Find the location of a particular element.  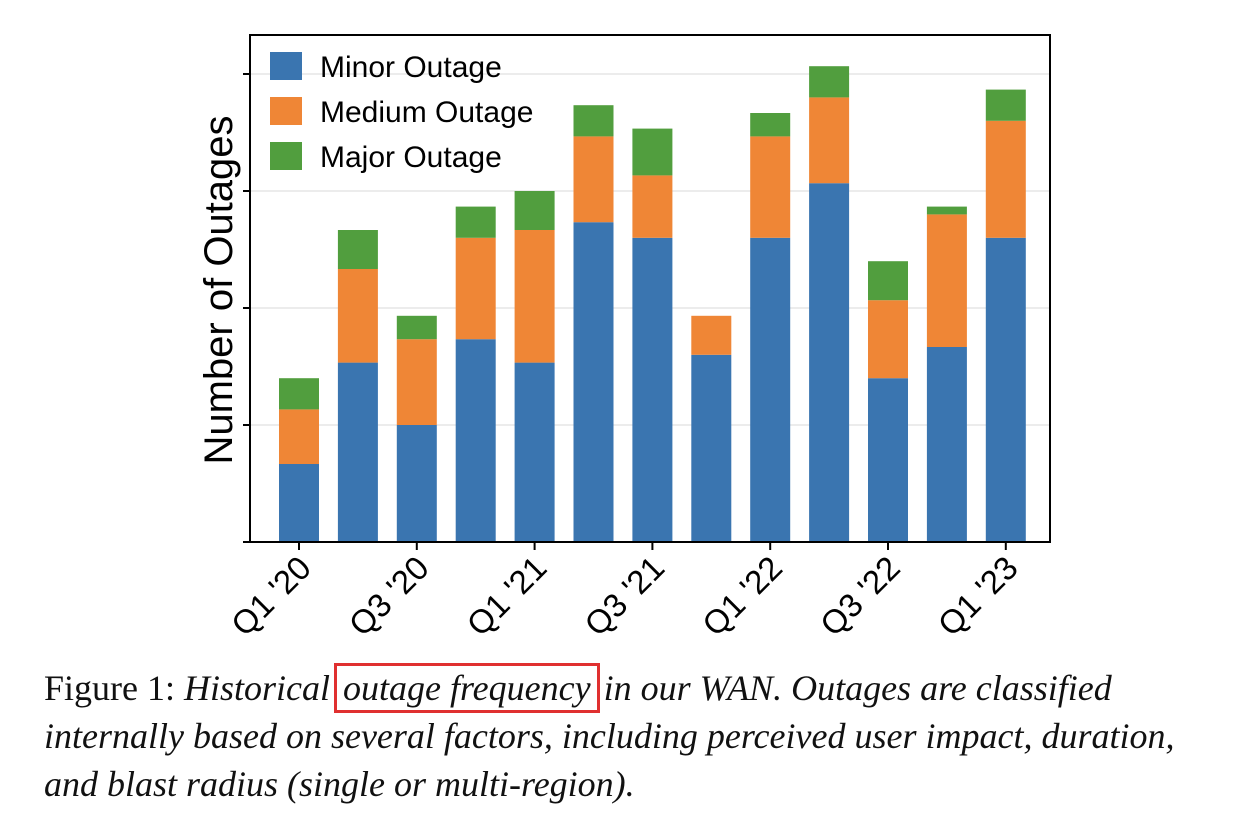

caption-text-before: Historical is located at coordinates (257, 688).